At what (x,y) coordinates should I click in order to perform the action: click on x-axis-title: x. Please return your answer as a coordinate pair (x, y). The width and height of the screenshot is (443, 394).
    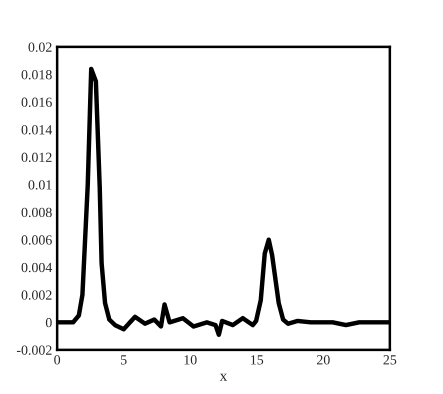
    Looking at the image, I should click on (224, 377).